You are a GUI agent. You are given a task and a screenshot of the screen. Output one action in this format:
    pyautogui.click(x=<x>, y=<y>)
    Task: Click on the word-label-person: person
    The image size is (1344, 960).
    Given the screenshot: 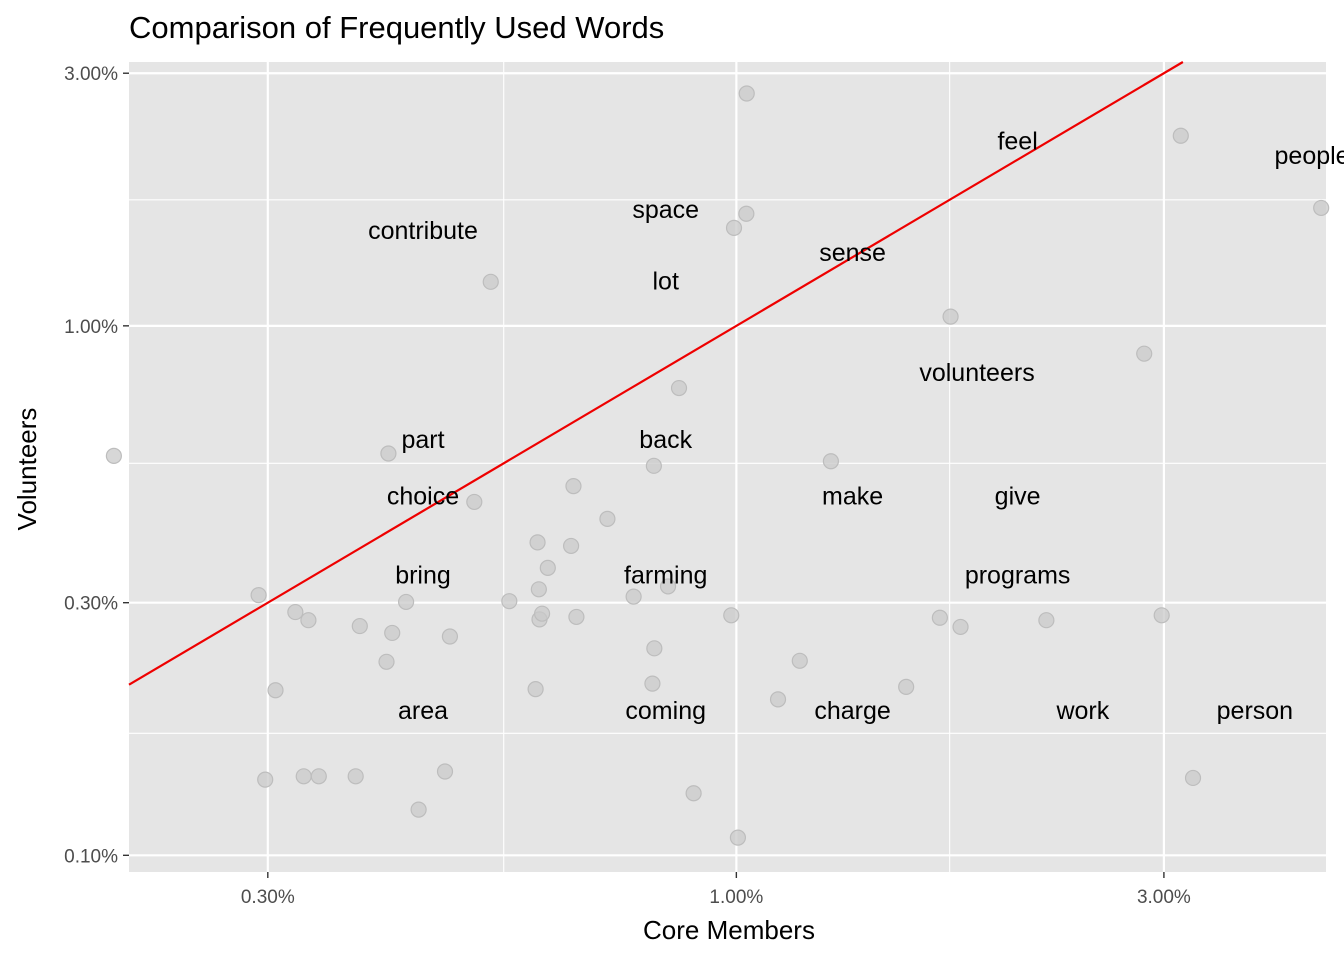 What is the action you would take?
    pyautogui.click(x=1255, y=711)
    